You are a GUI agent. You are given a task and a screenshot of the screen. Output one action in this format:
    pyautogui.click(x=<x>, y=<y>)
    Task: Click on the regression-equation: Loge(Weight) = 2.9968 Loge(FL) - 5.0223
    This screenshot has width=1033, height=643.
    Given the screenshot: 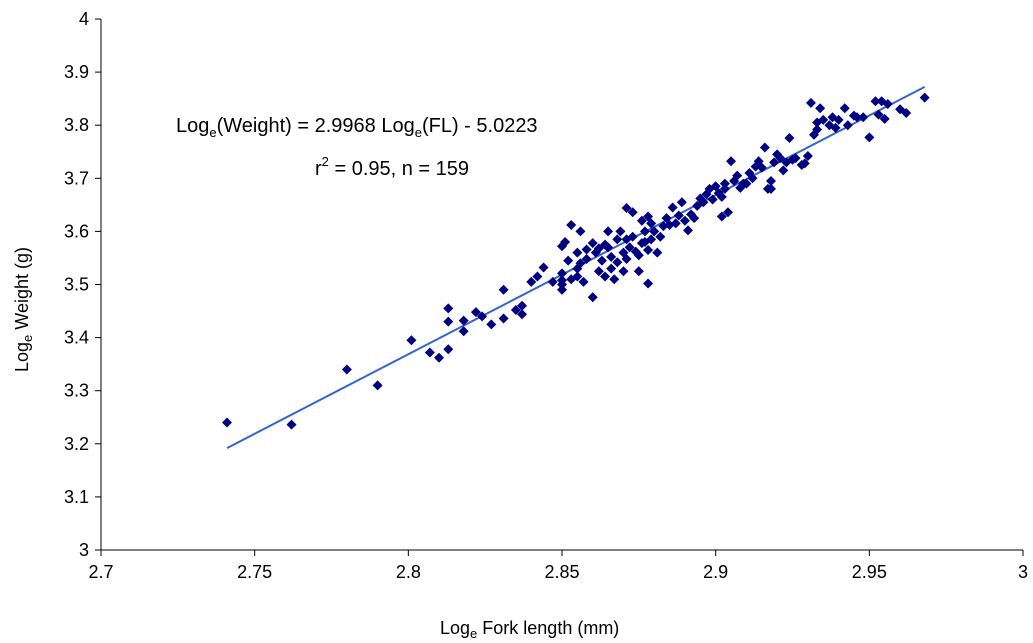 What is the action you would take?
    pyautogui.click(x=357, y=127)
    